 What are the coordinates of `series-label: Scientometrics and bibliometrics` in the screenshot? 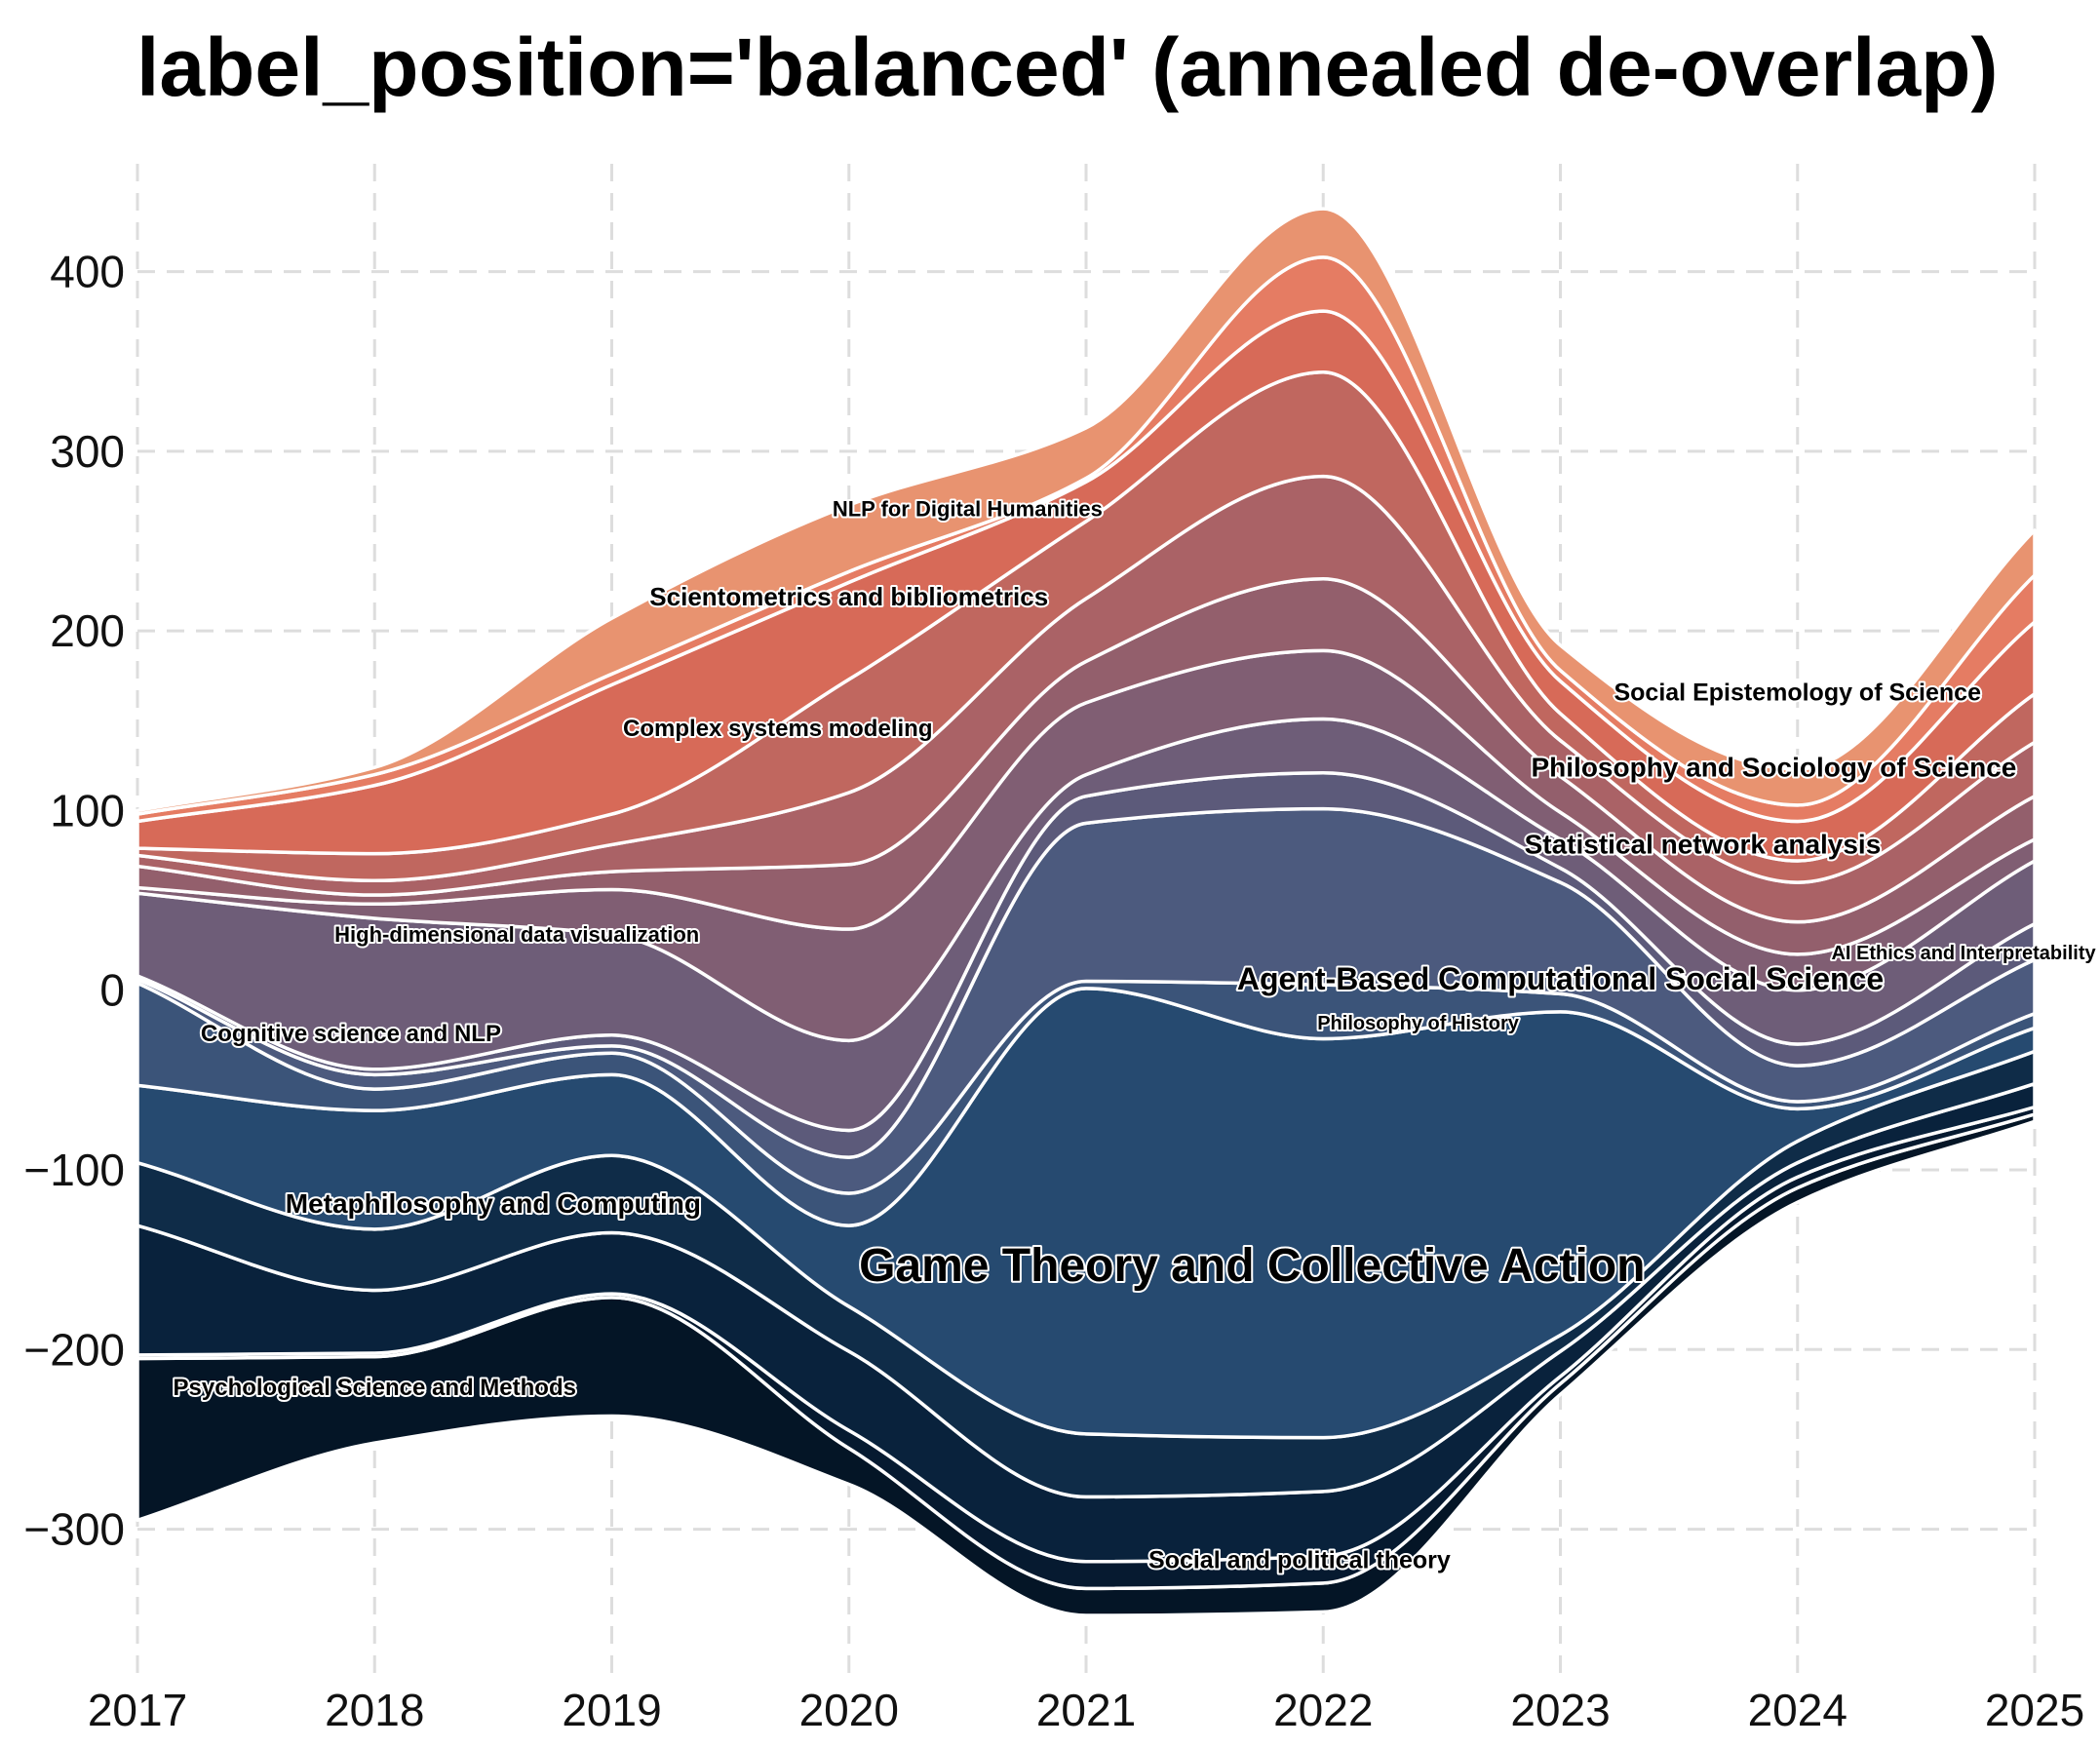 It's located at (849, 596).